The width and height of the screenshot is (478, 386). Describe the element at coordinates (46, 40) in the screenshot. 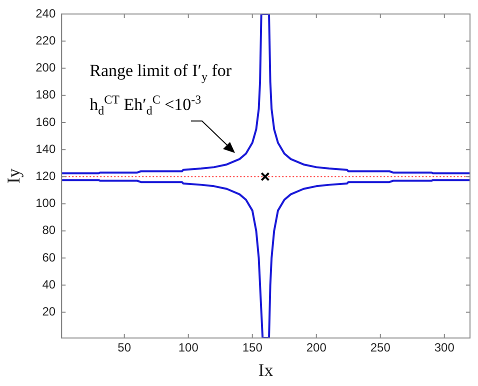

I see `y-tick-label: 220` at that location.